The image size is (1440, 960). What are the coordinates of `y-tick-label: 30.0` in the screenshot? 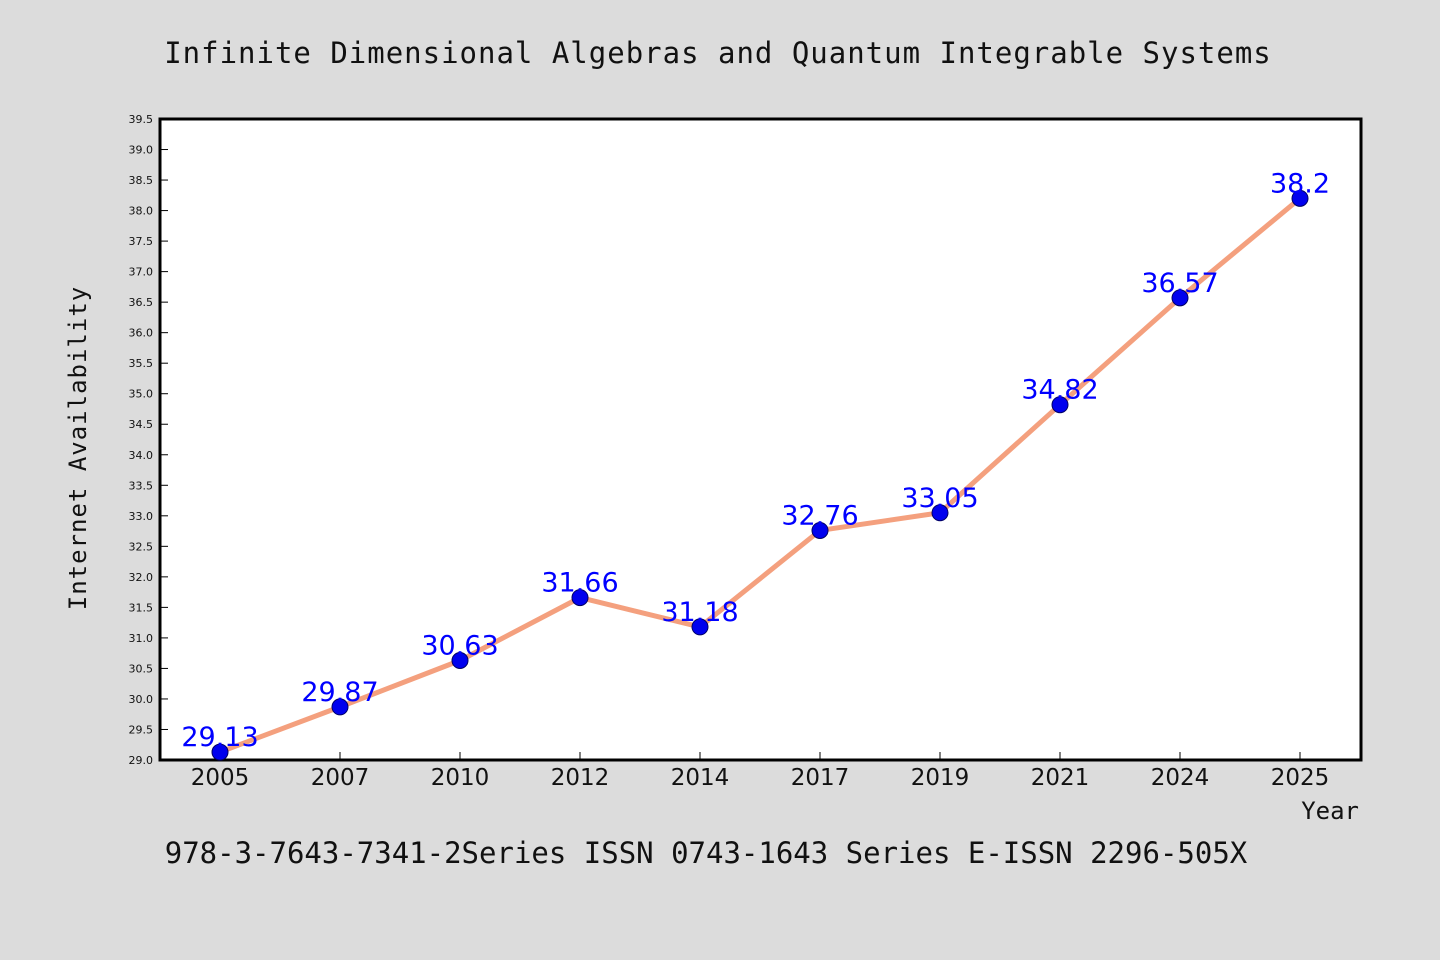 It's located at (141, 699).